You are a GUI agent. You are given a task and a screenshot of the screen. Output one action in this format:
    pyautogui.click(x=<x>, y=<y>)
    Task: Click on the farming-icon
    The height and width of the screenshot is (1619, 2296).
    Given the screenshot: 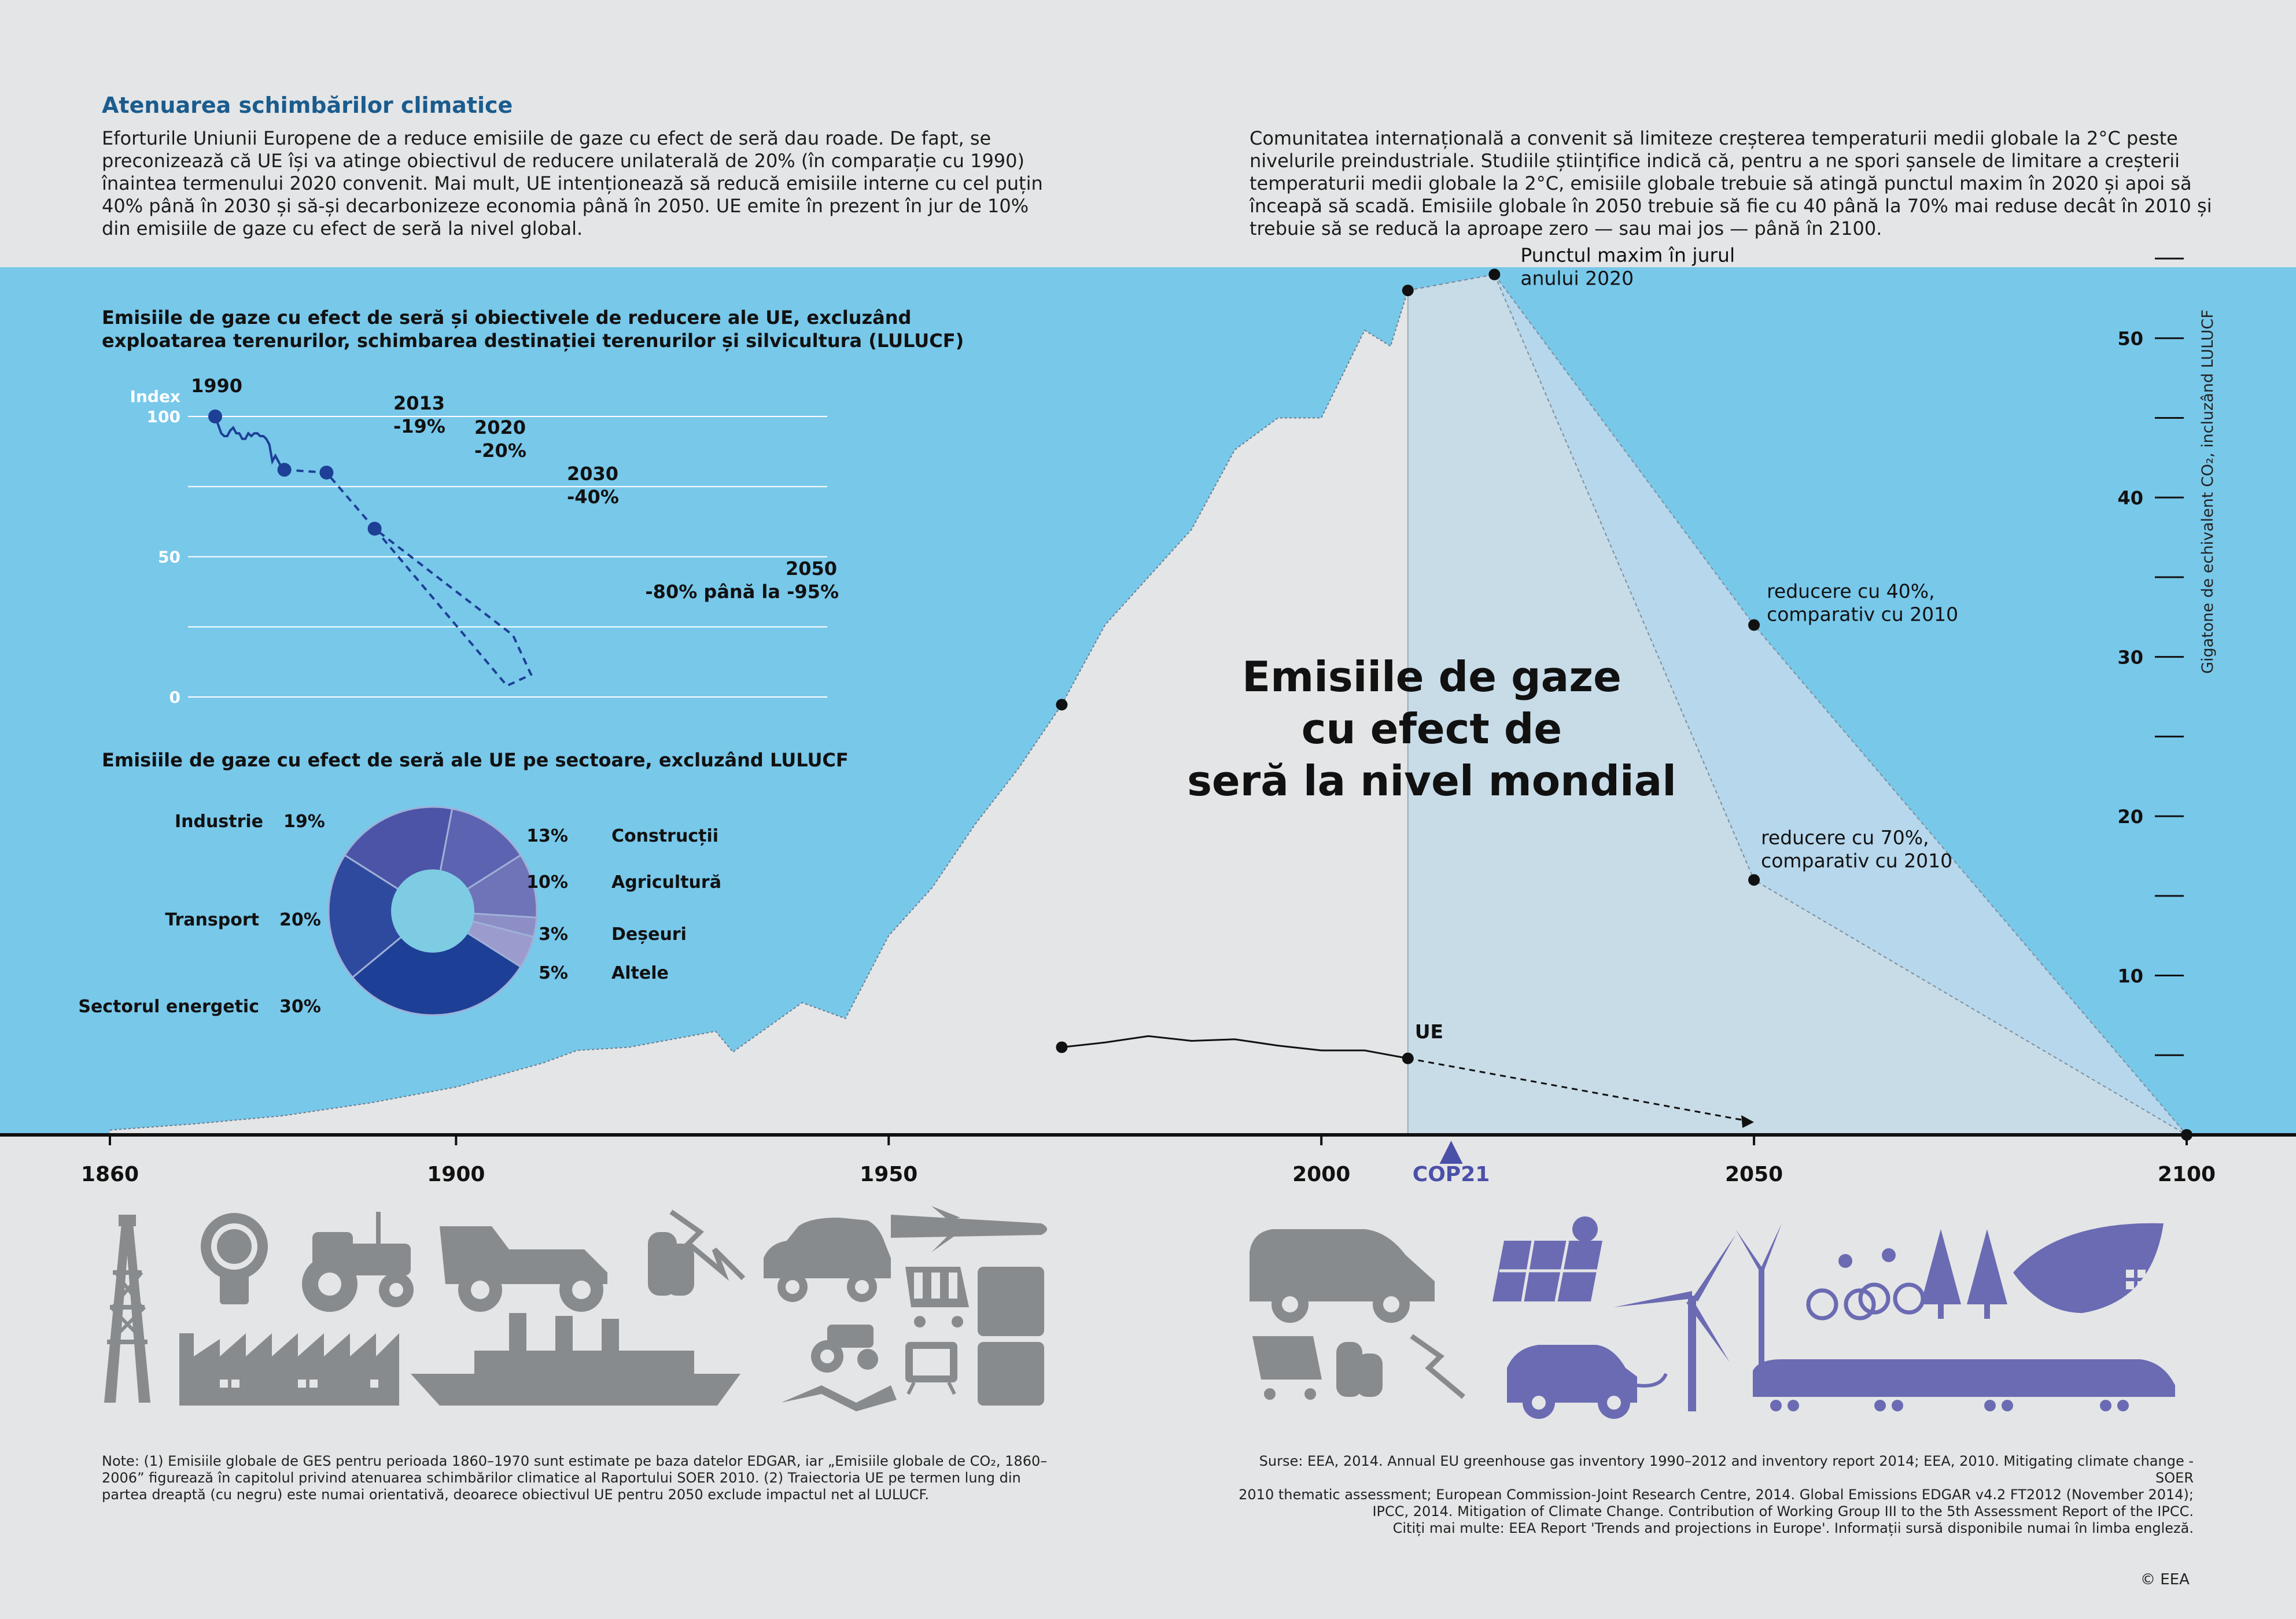 What is the action you would take?
    pyautogui.click(x=839, y=1368)
    